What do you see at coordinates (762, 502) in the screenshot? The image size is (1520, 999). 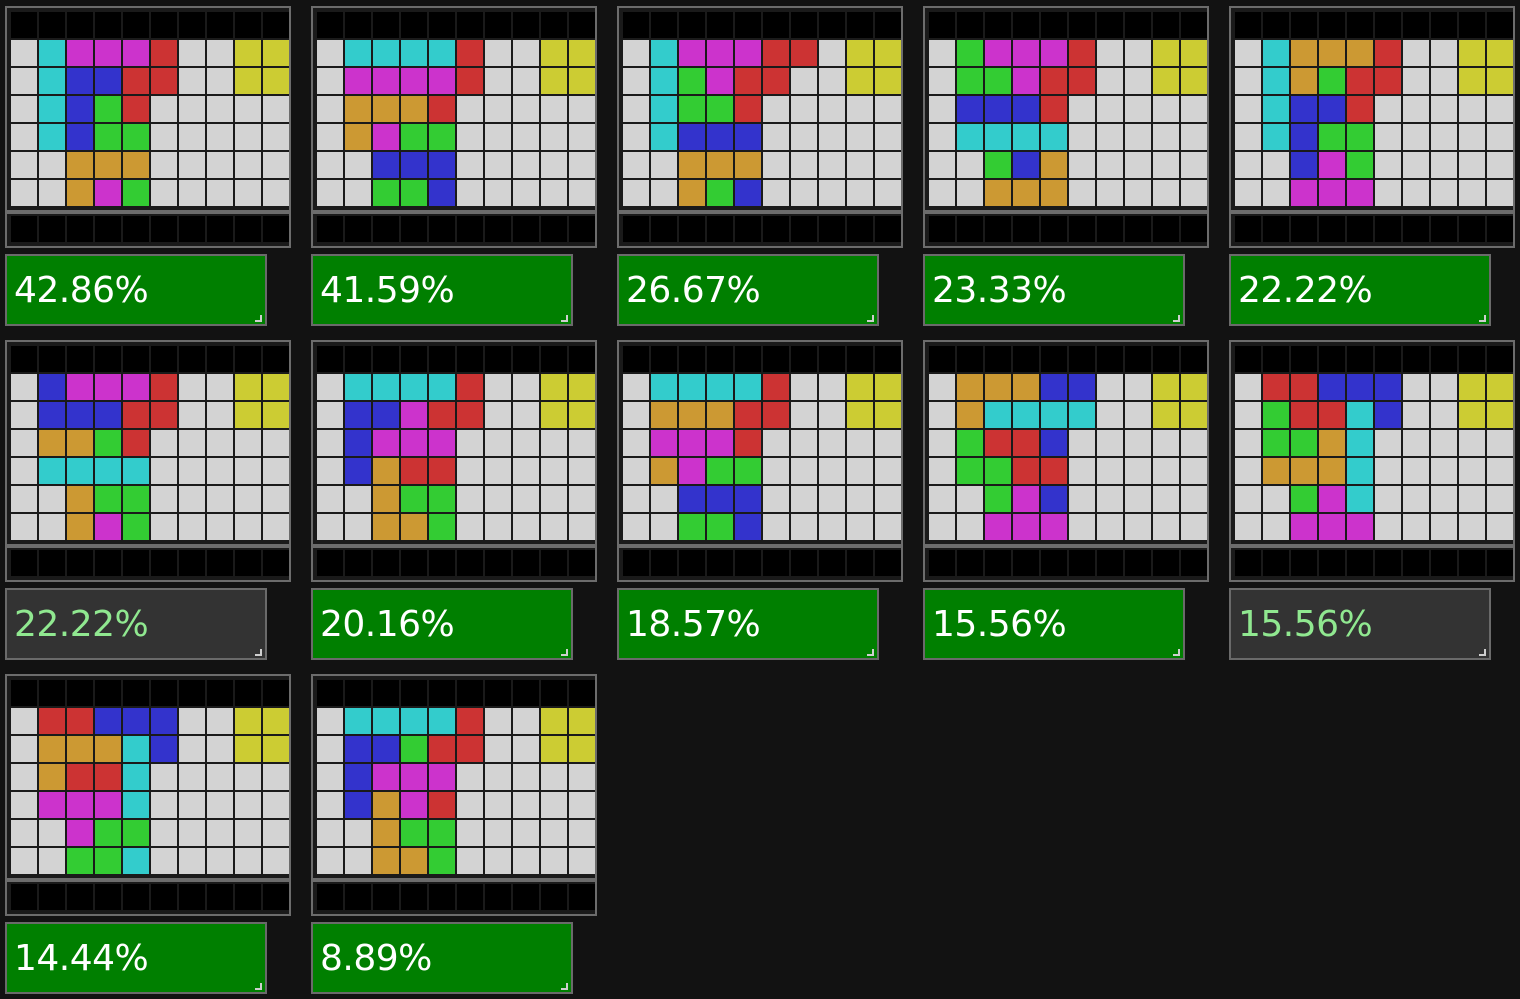 I see `result-card: 18.57%` at bounding box center [762, 502].